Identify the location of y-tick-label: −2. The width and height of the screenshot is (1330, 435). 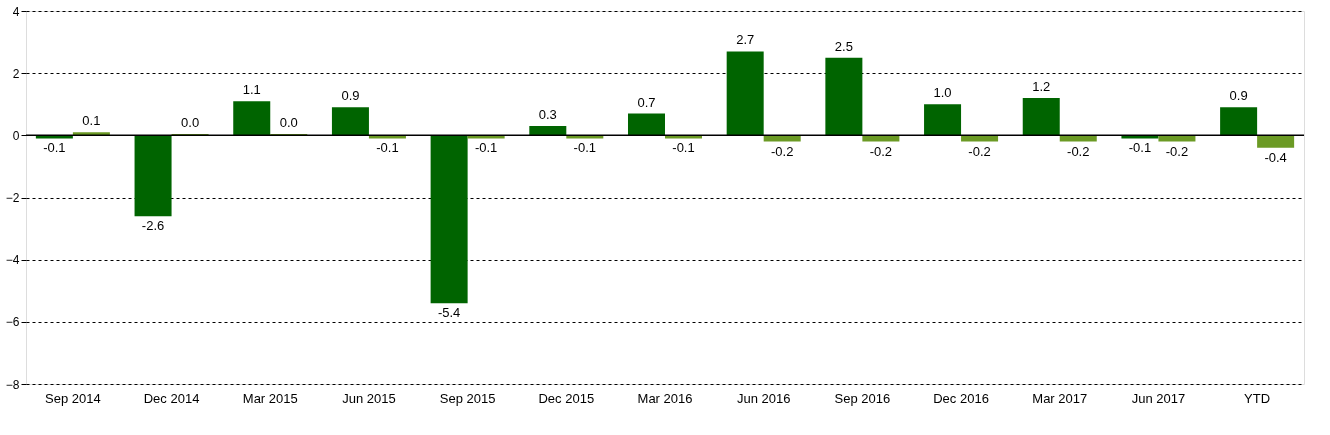
(12, 198).